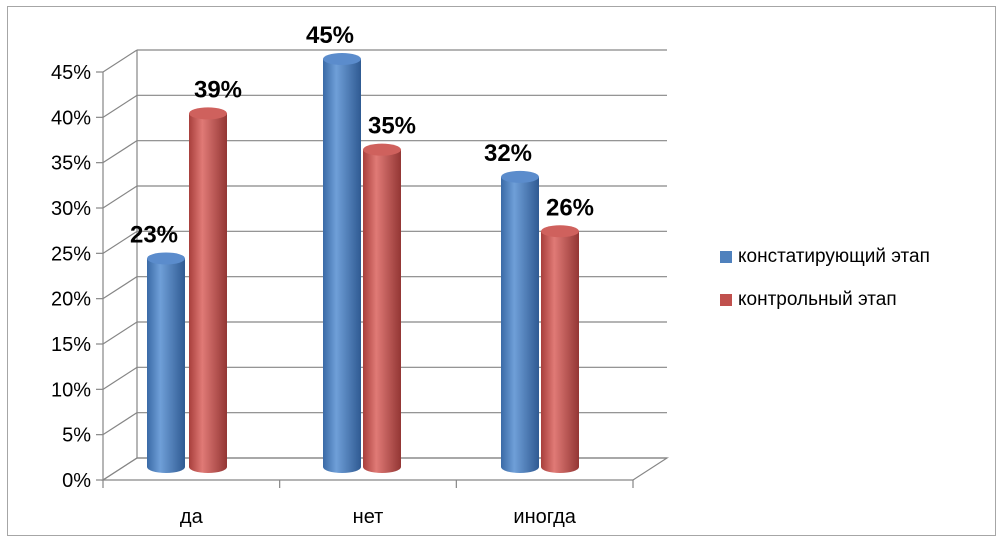 This screenshot has width=1003, height=542. What do you see at coordinates (71, 209) in the screenshot?
I see `y-tick-label: 30%` at bounding box center [71, 209].